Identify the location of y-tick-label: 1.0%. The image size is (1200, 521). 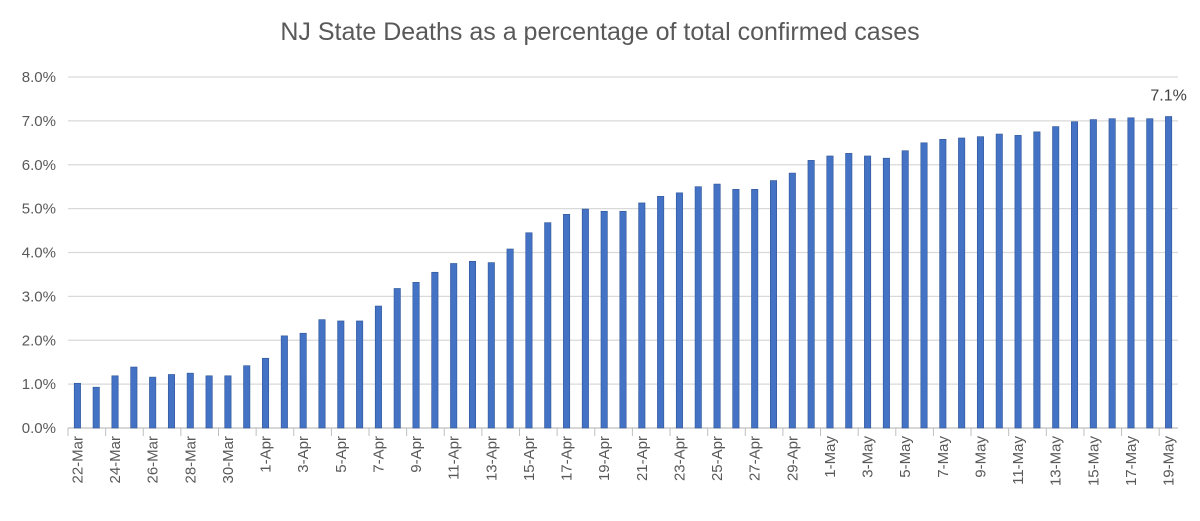
(39, 384).